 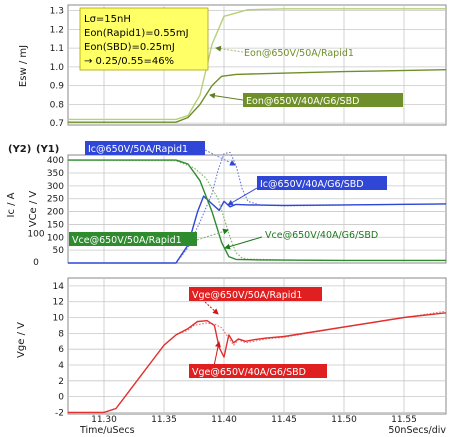 What do you see at coordinates (59, 287) in the screenshot?
I see `y-tick-label: 14` at bounding box center [59, 287].